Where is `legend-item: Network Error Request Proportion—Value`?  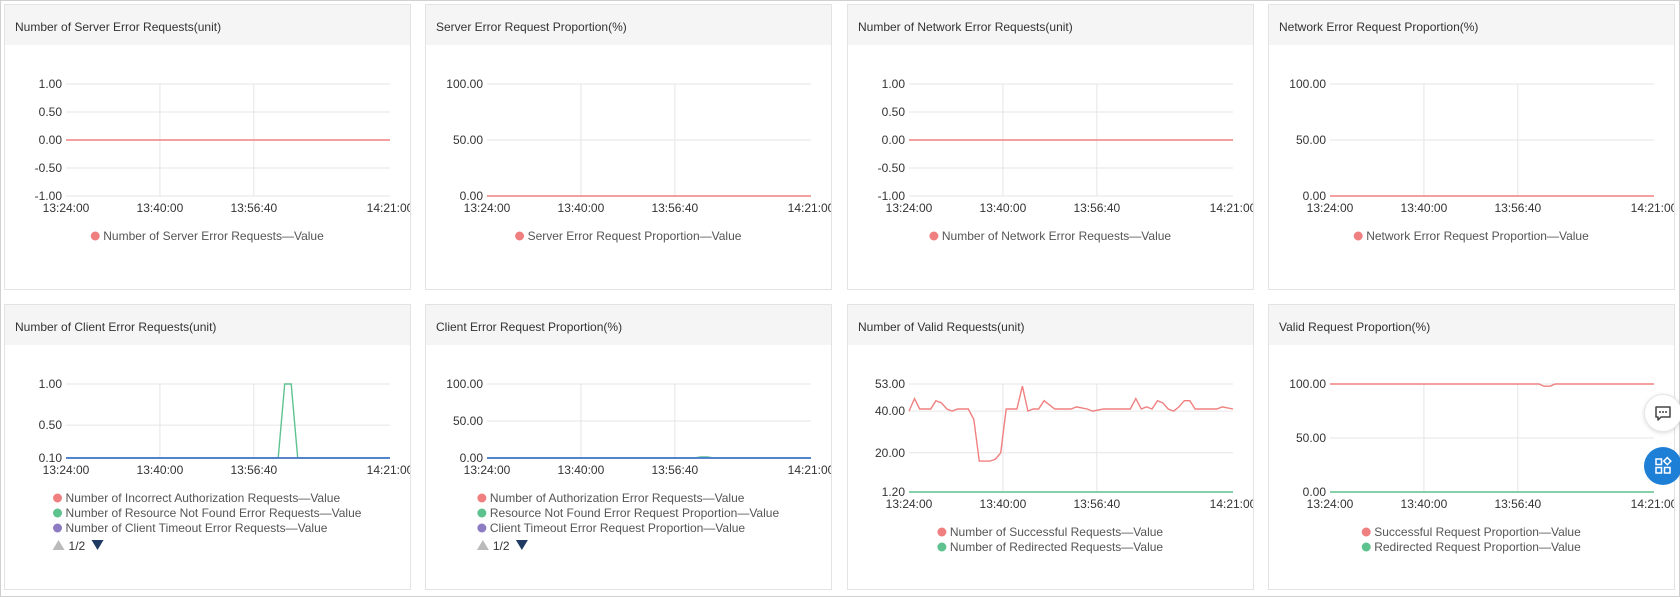 legend-item: Network Error Request Proportion—Value is located at coordinates (1471, 236).